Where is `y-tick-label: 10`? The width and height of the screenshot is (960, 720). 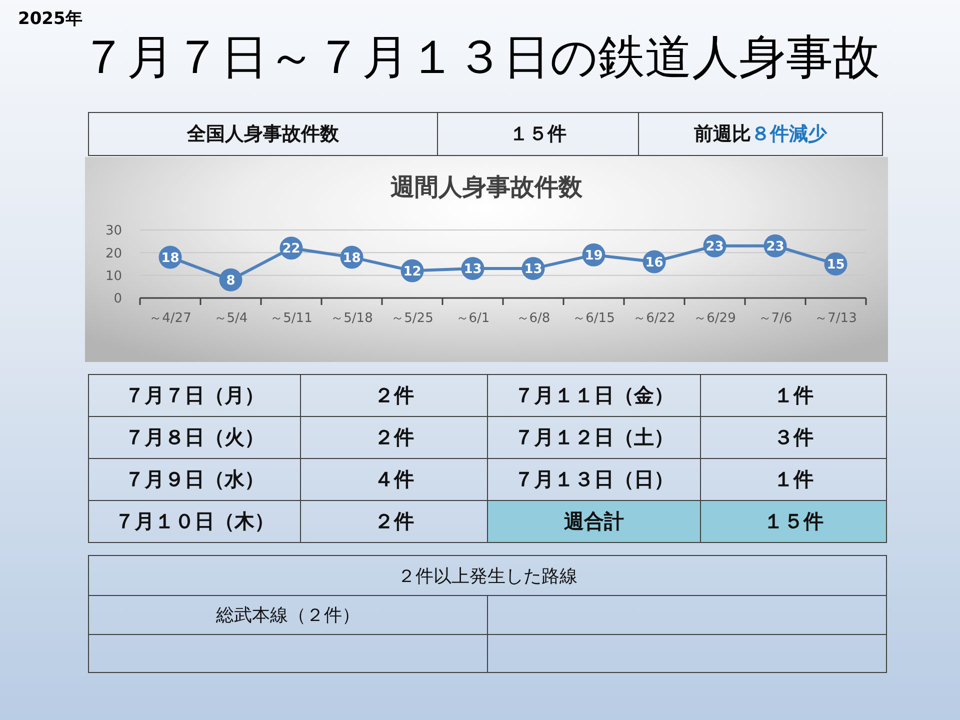 y-tick-label: 10 is located at coordinates (113, 276).